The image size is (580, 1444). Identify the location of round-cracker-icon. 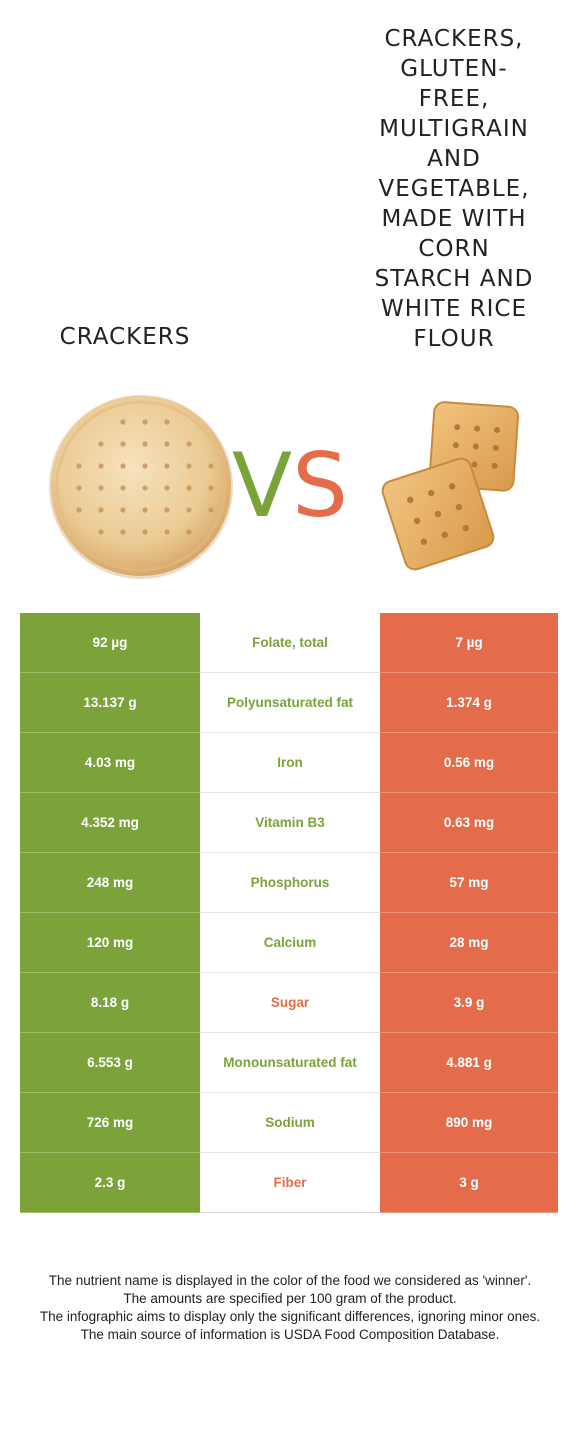
(141, 487).